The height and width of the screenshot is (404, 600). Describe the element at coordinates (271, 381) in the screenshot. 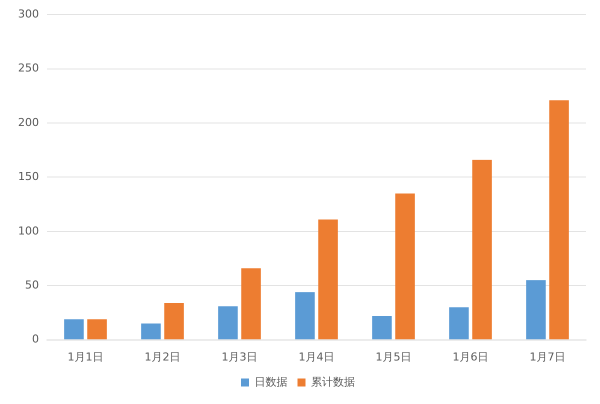

I see `legend-label: 日数据` at that location.